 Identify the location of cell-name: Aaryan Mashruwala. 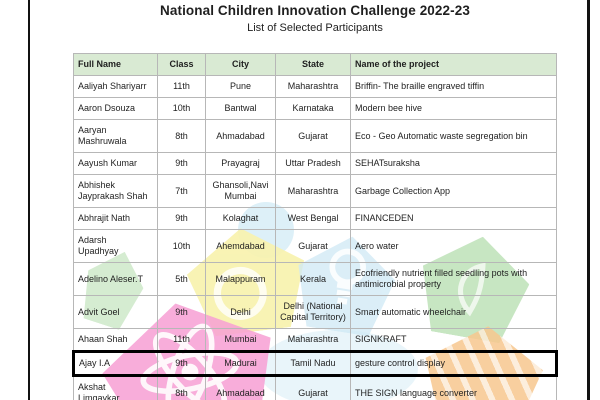
(115, 136).